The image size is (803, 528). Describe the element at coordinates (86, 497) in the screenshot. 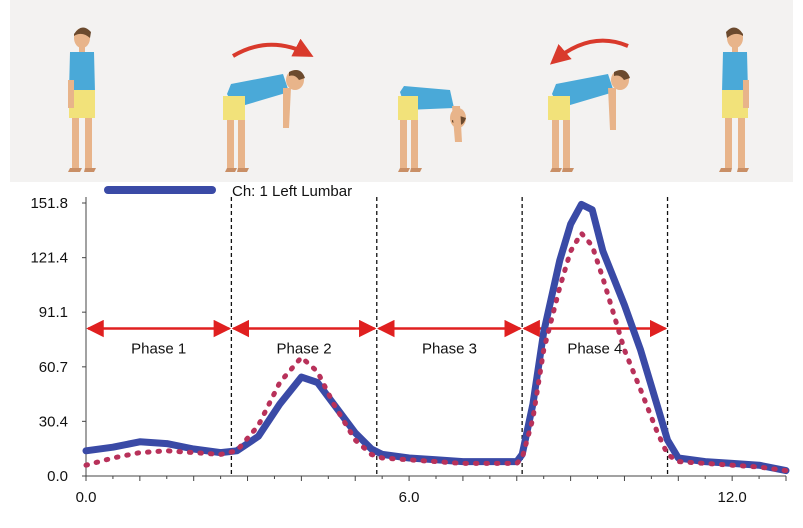

I see `x-tick-label: 0.0` at that location.